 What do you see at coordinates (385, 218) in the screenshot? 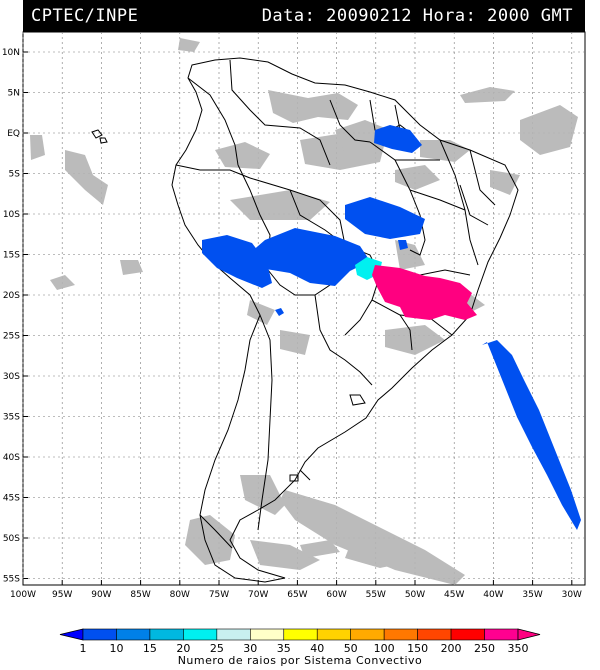
I see `cluster-central-north` at bounding box center [385, 218].